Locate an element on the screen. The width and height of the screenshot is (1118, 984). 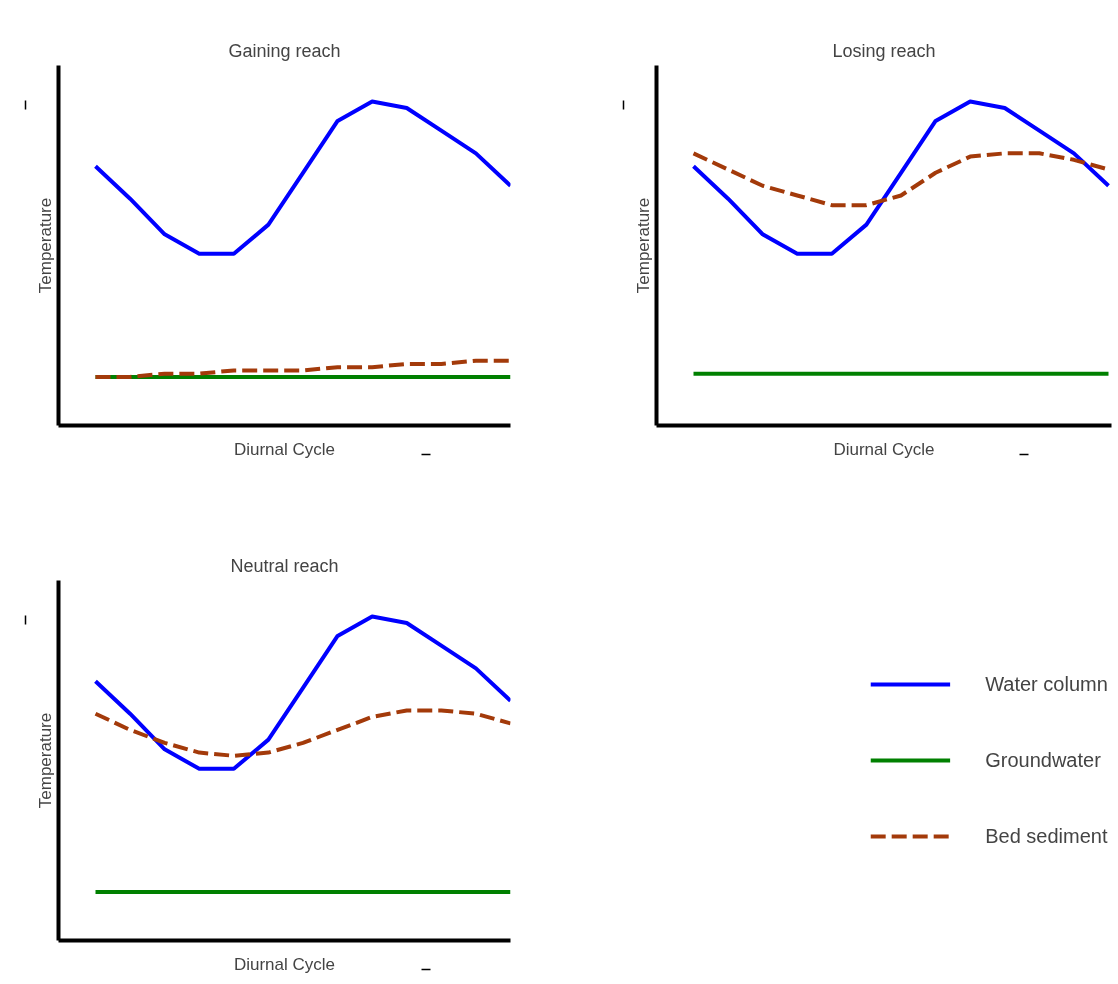
legend-label: Bed sediment is located at coordinates (1046, 836).